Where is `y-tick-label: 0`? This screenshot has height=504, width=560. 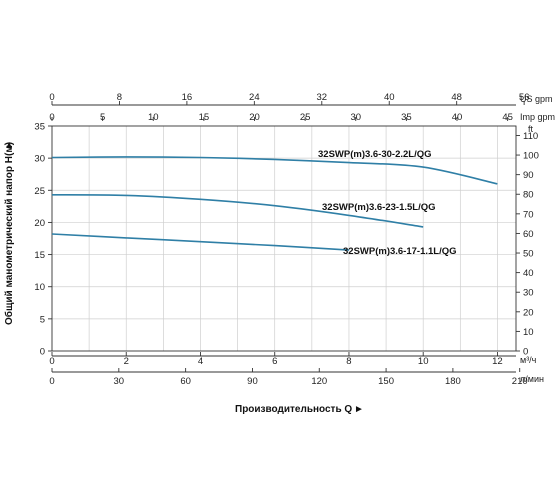 y-tick-label: 0 is located at coordinates (42, 352).